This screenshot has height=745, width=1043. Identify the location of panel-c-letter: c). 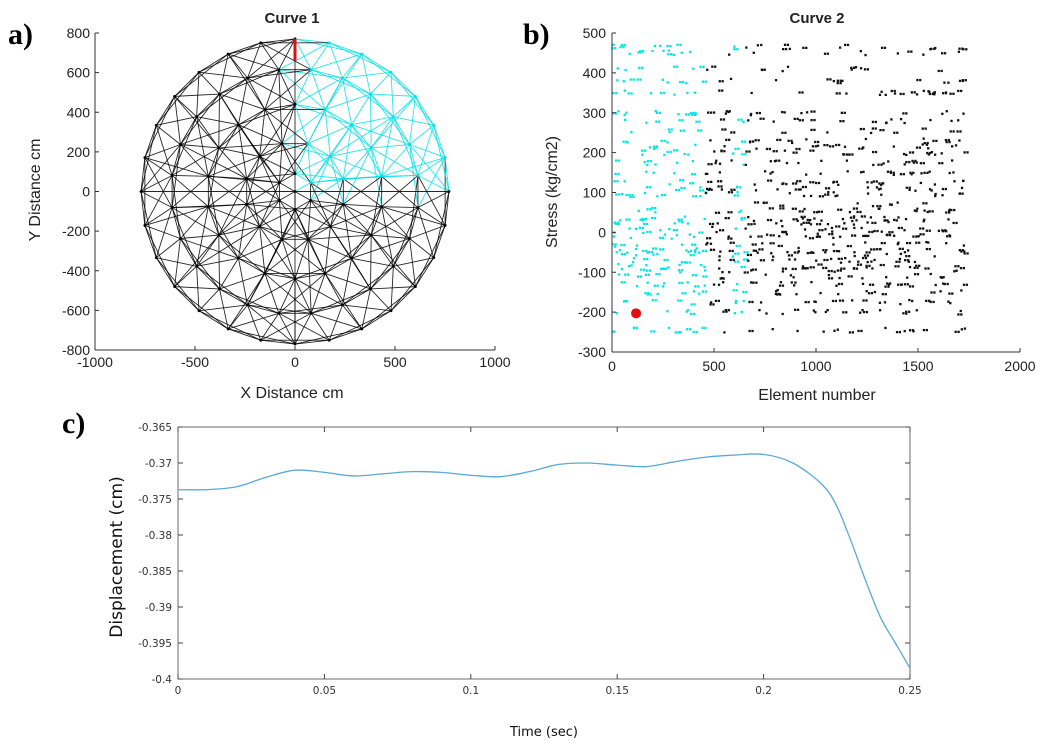
(73, 423).